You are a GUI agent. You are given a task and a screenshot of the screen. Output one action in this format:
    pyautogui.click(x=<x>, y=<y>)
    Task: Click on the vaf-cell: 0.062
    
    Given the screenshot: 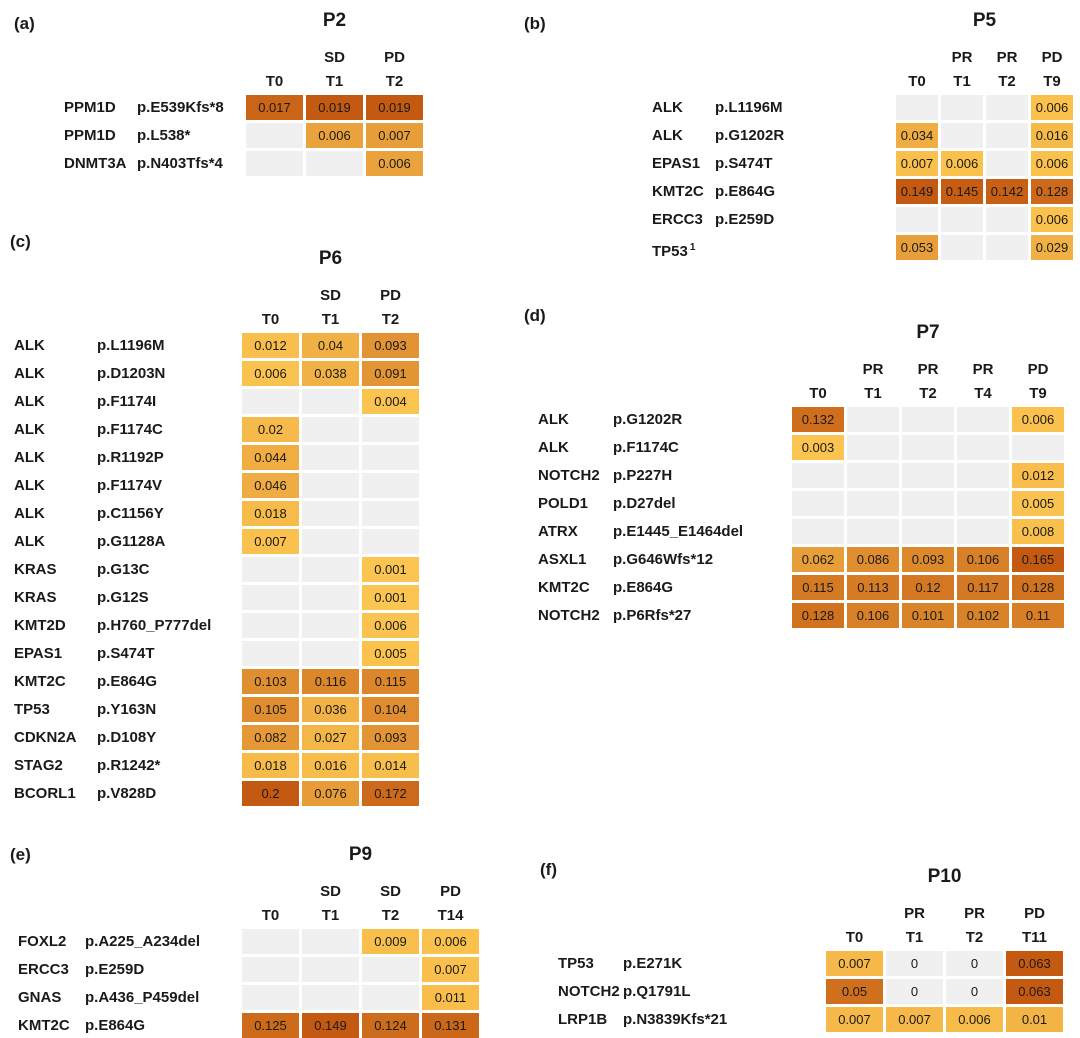 What is the action you would take?
    pyautogui.click(x=818, y=559)
    